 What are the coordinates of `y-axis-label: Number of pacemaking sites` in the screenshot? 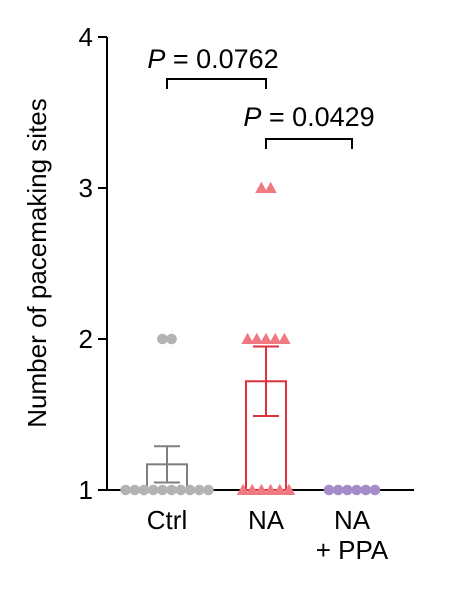 It's located at (37, 262).